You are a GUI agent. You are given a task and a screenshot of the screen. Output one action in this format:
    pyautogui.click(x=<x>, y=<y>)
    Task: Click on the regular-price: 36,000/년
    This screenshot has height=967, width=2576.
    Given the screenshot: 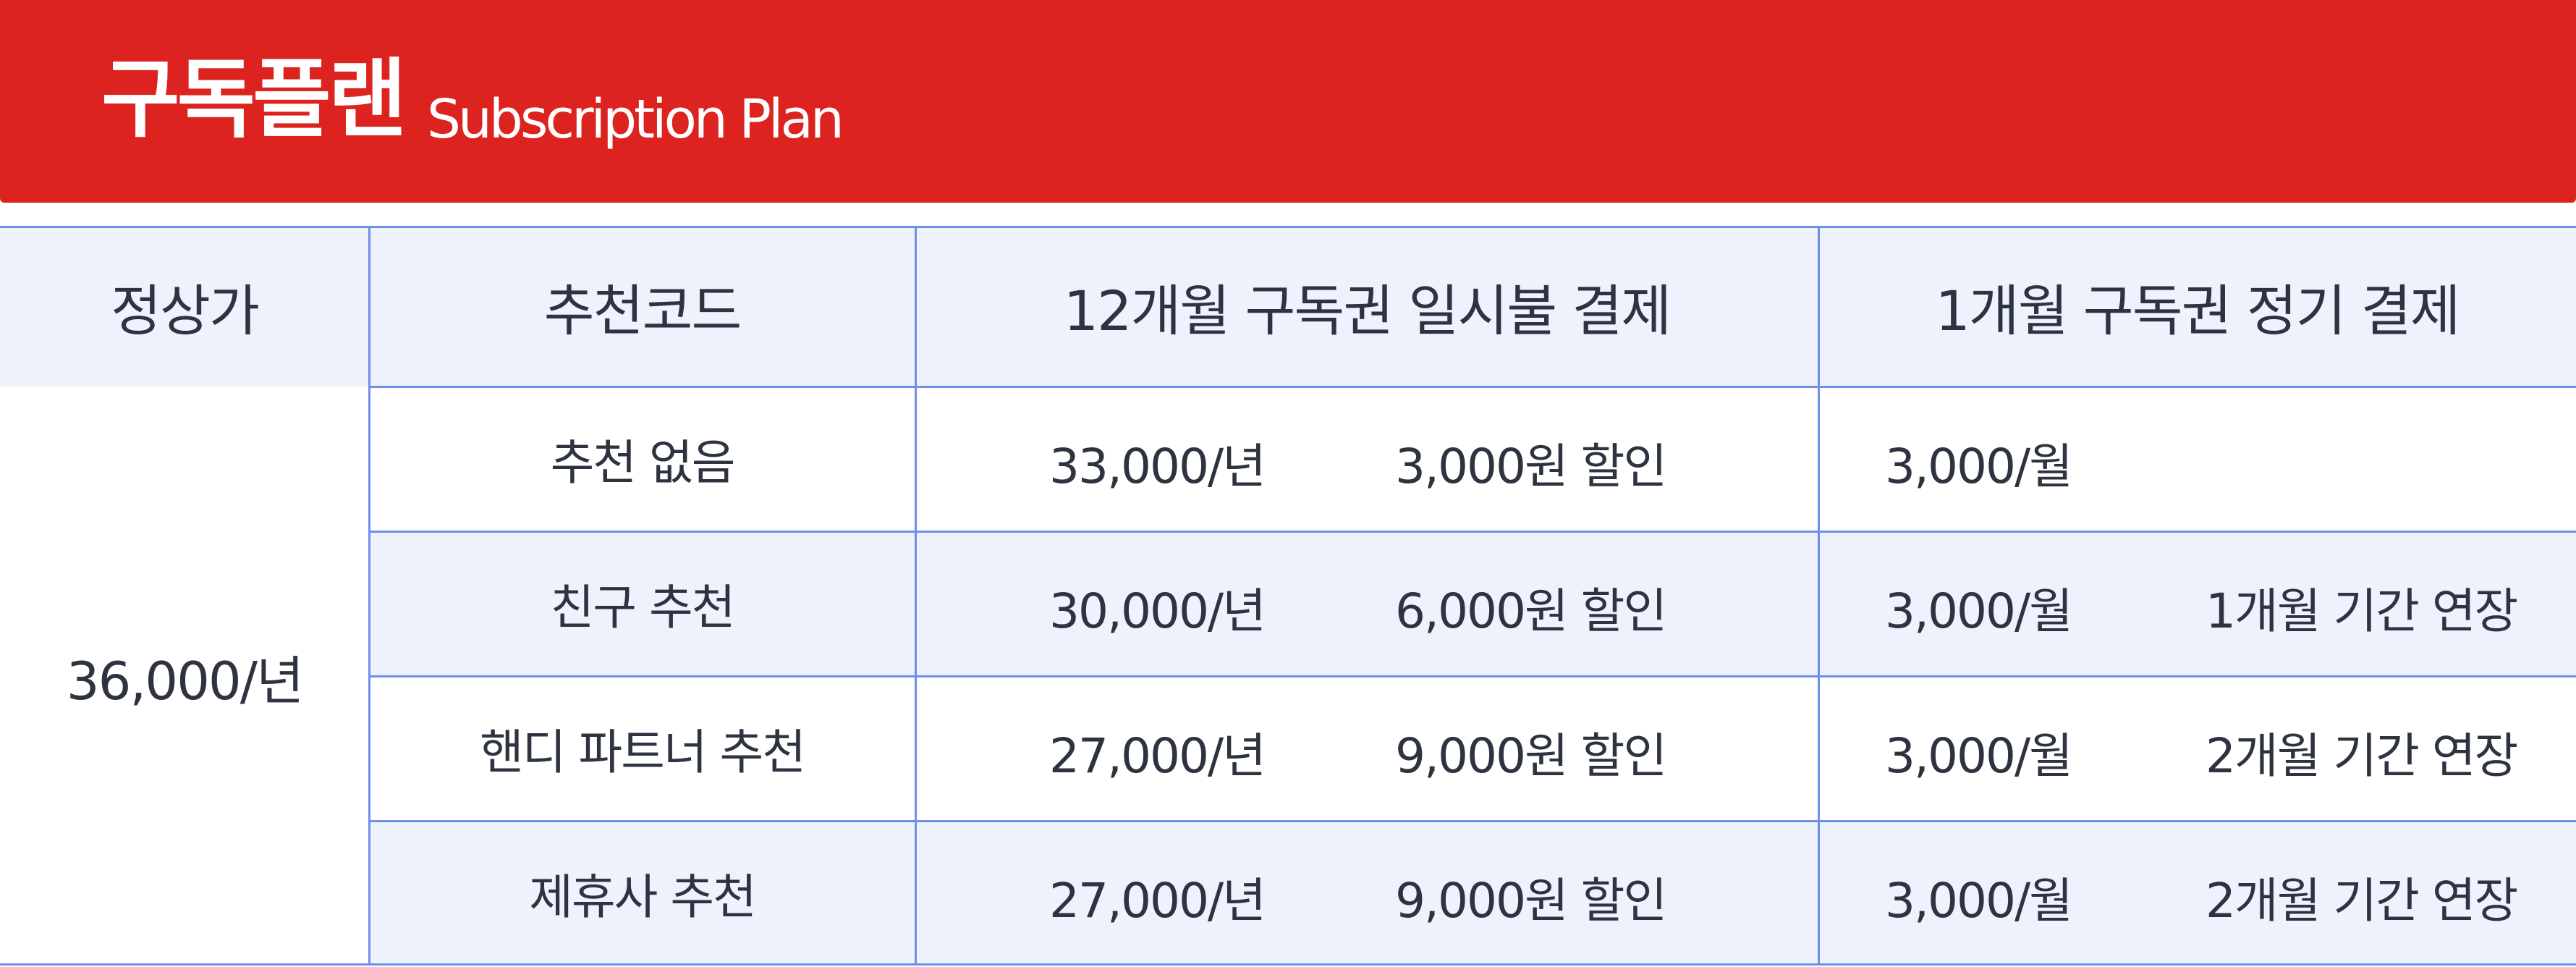 What is the action you would take?
    pyautogui.click(x=185, y=680)
    